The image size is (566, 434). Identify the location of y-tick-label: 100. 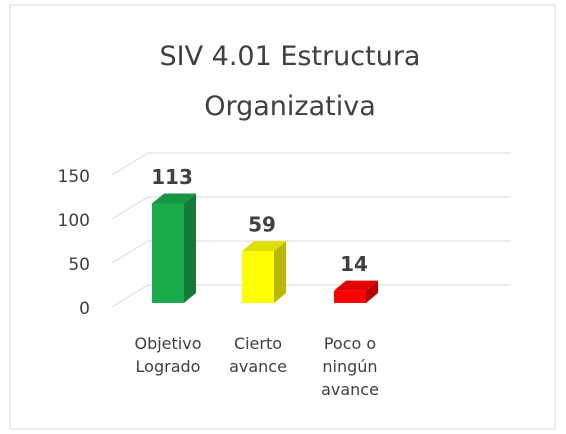
(74, 221).